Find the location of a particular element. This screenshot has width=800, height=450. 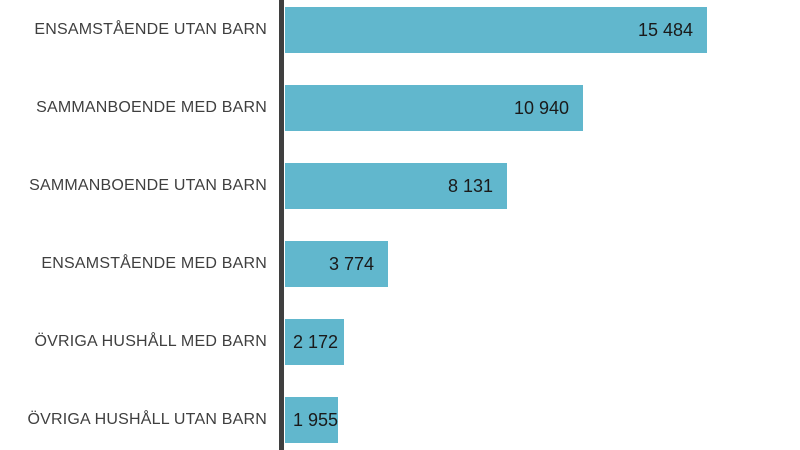

bar: 2 172 is located at coordinates (314, 342).